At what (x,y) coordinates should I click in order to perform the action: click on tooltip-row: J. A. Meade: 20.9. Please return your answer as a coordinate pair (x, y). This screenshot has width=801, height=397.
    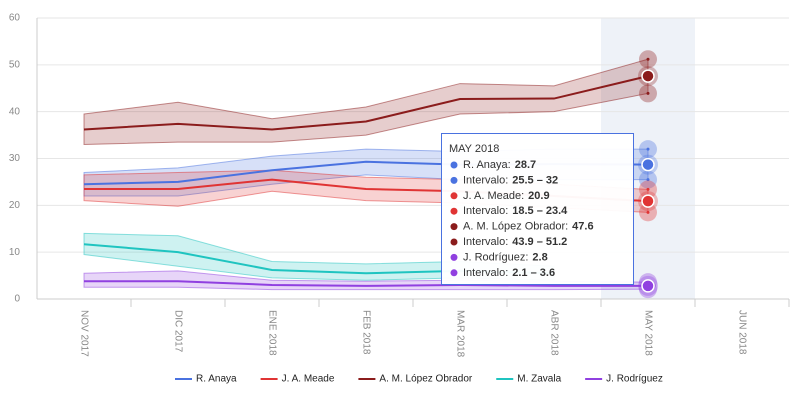
    Looking at the image, I should click on (506, 196).